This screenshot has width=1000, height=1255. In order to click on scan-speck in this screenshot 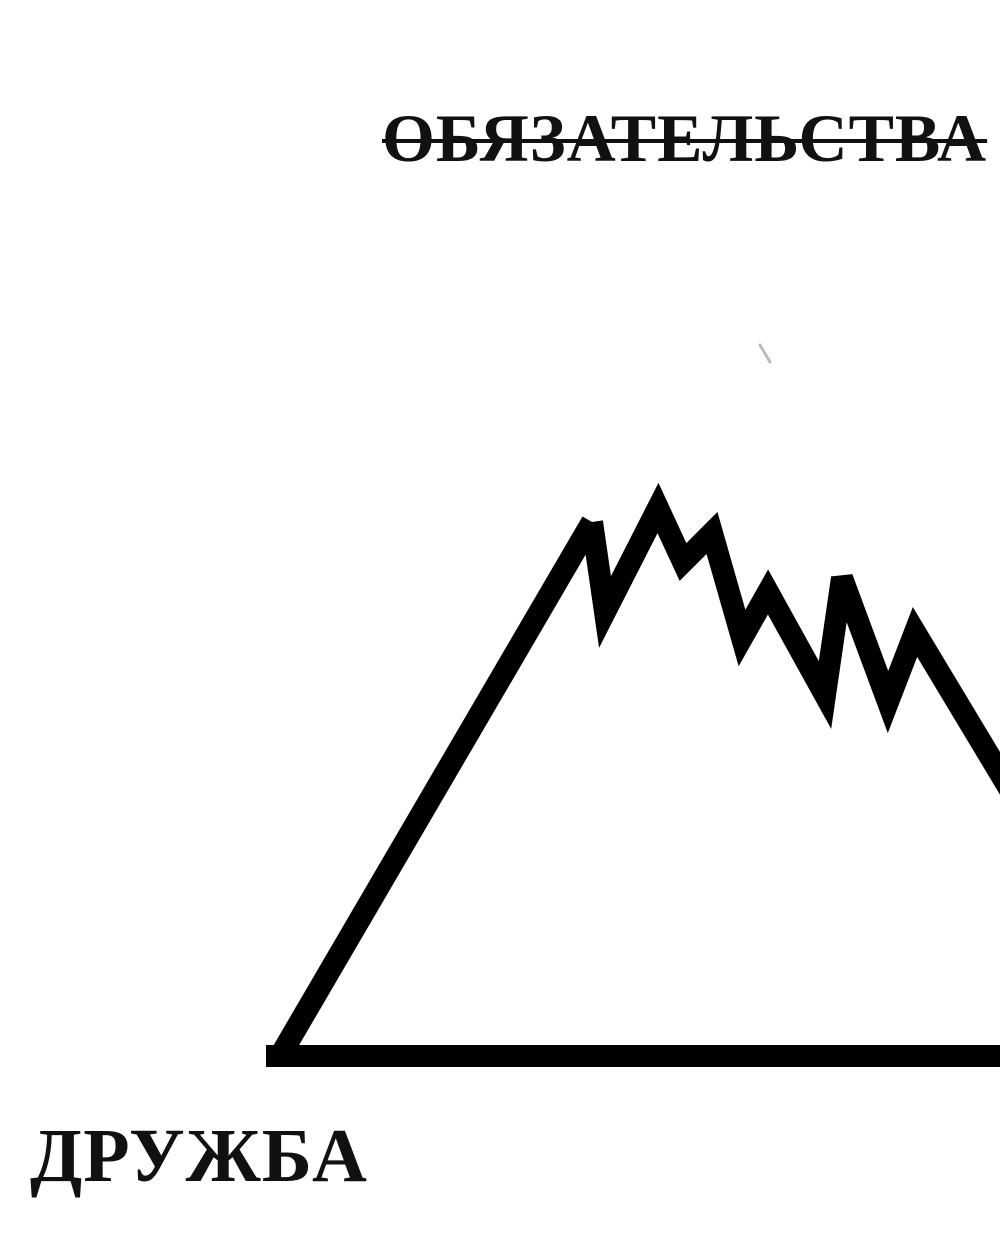, I will do `click(765, 353)`.